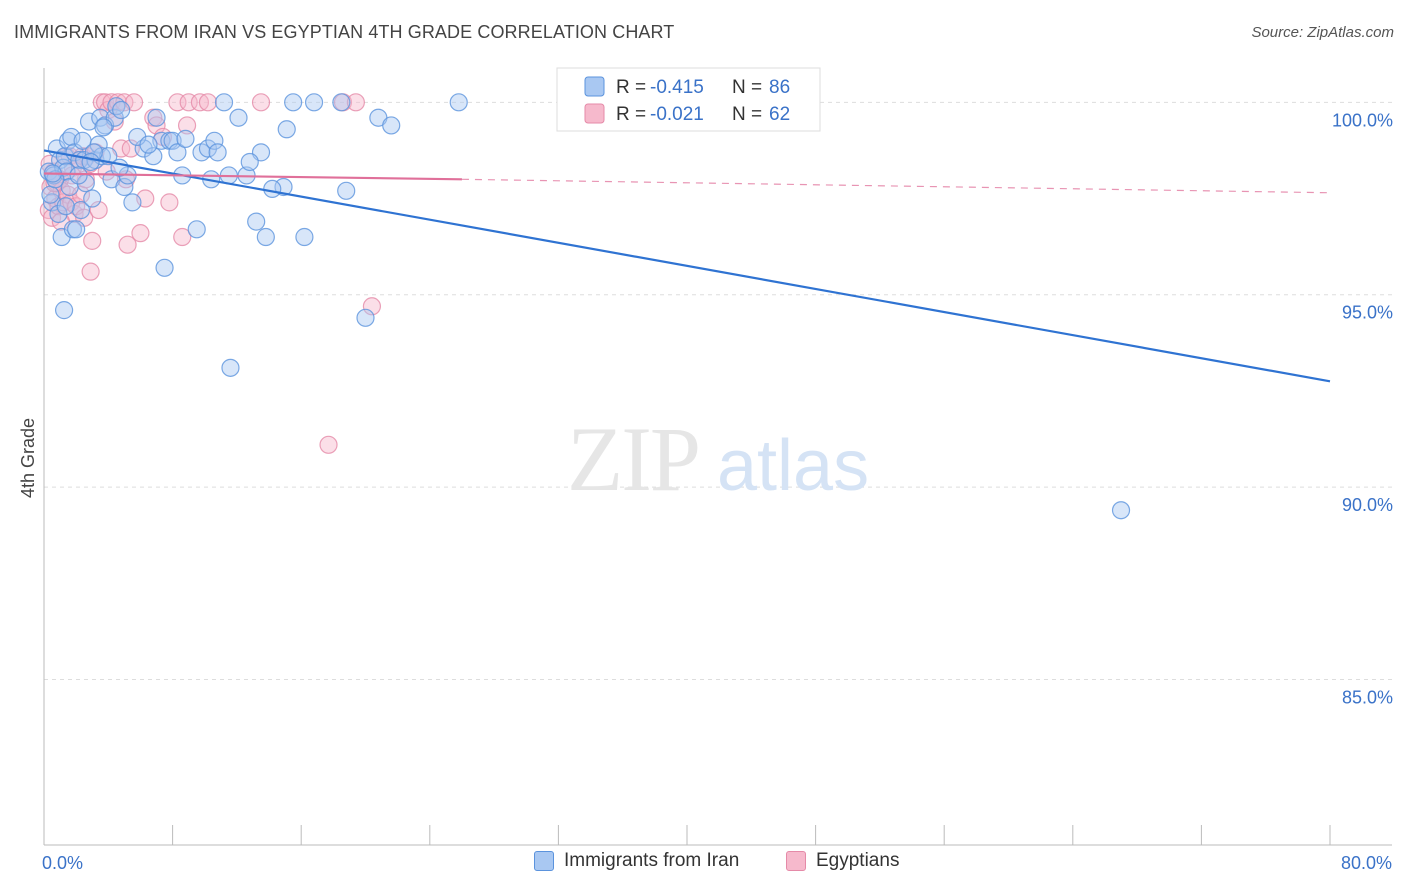 The height and width of the screenshot is (892, 1406). I want to click on x-tick-label: 0.0%, so click(62, 863).